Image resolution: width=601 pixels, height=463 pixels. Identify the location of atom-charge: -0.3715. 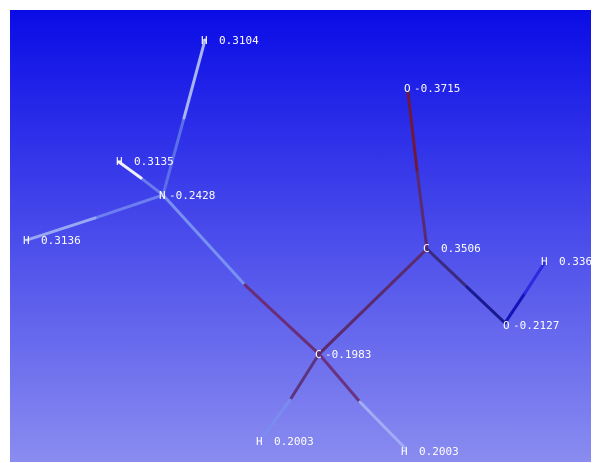
(437, 88).